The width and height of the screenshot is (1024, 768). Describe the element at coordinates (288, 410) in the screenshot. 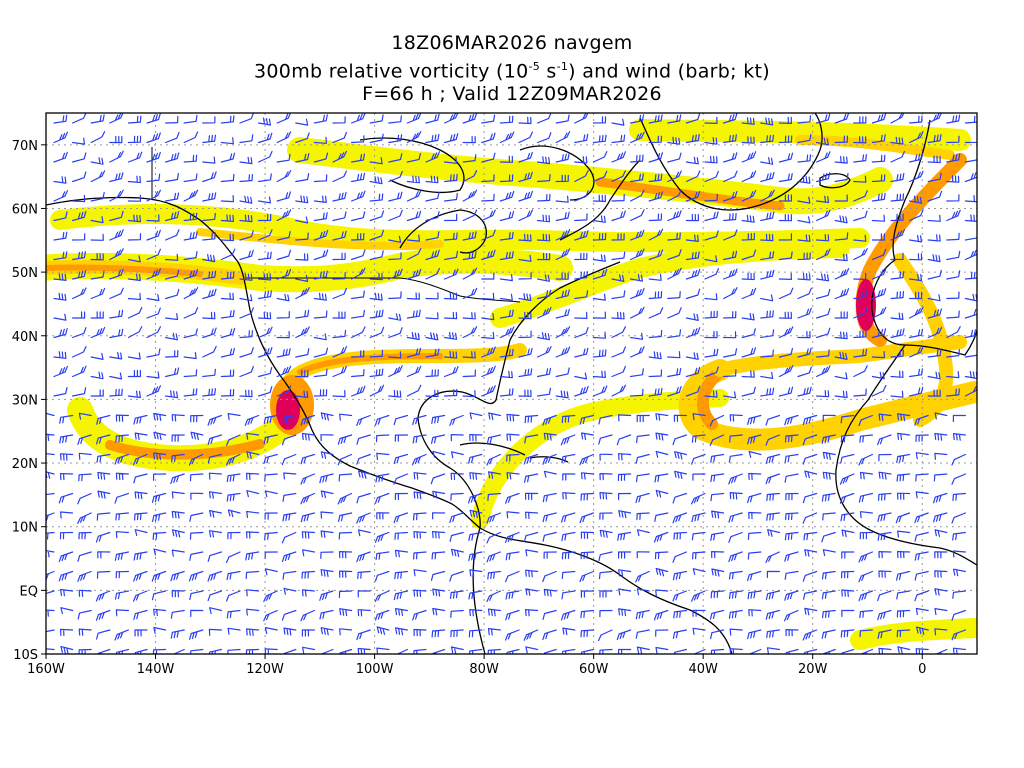

I see `vort-max-baja-core` at that location.